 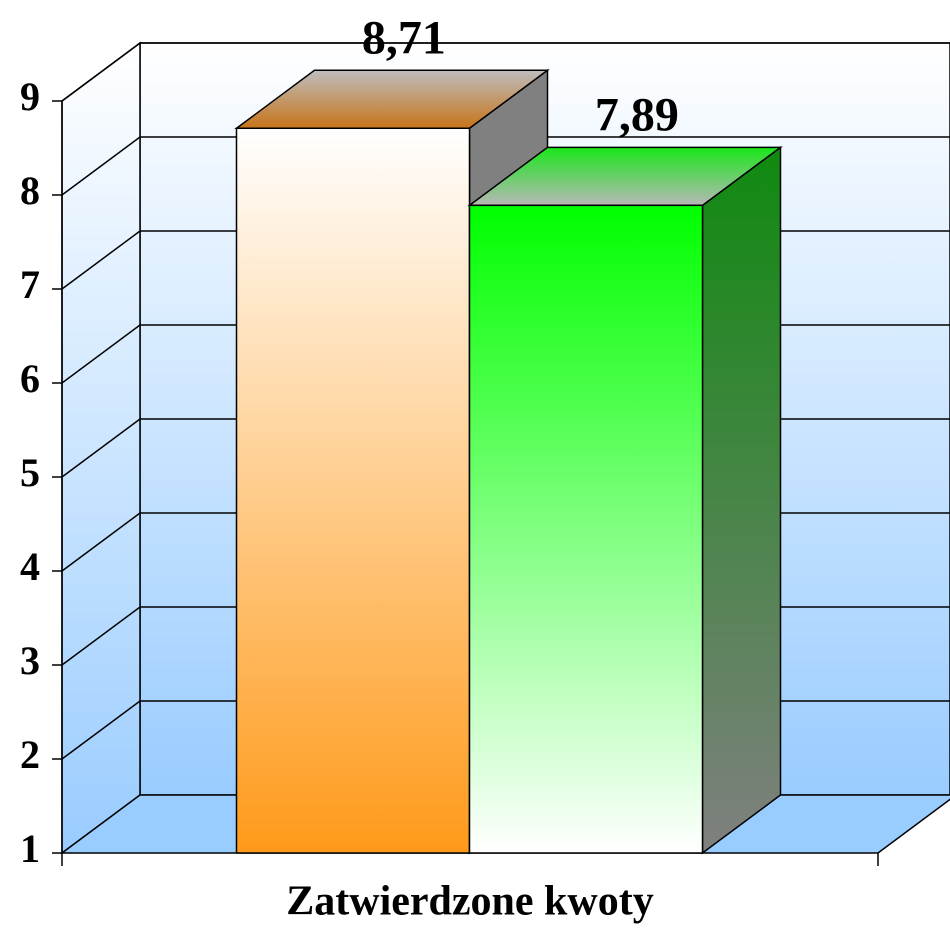 What do you see at coordinates (404, 37) in the screenshot?
I see `value-label: 8,71` at bounding box center [404, 37].